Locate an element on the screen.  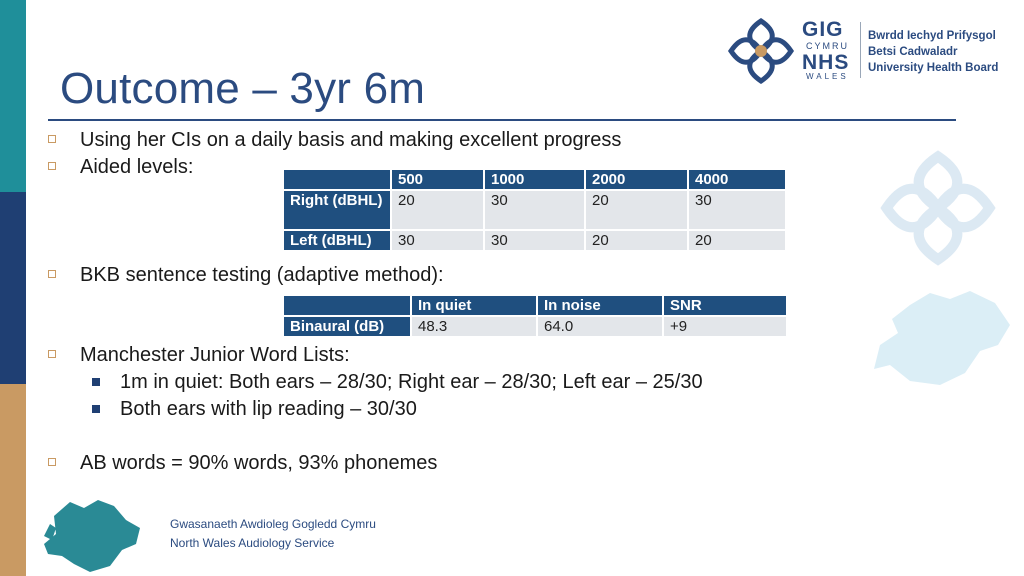
table-cell: 48.3 is located at coordinates (474, 327).